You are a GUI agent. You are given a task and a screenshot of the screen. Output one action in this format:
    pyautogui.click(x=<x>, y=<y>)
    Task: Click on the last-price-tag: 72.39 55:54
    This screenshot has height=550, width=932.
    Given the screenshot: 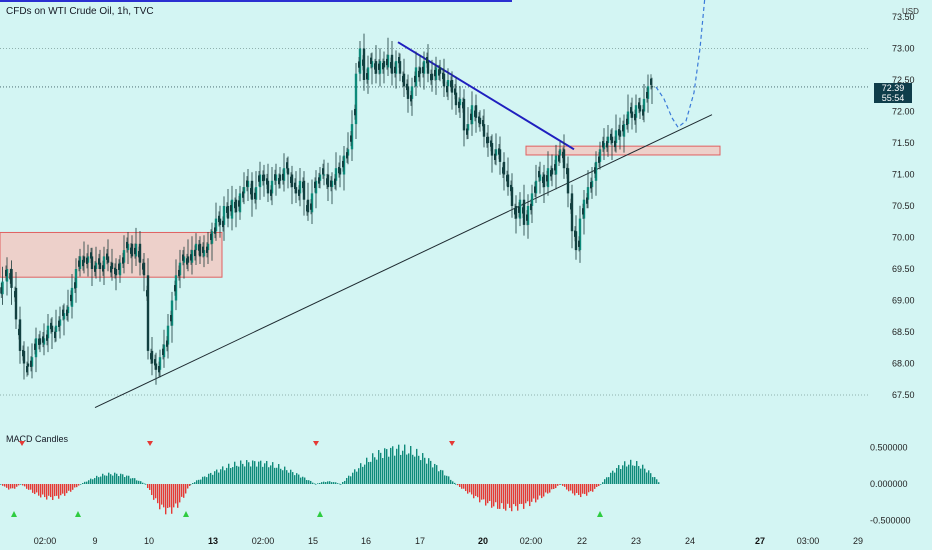 What is the action you would take?
    pyautogui.click(x=893, y=93)
    